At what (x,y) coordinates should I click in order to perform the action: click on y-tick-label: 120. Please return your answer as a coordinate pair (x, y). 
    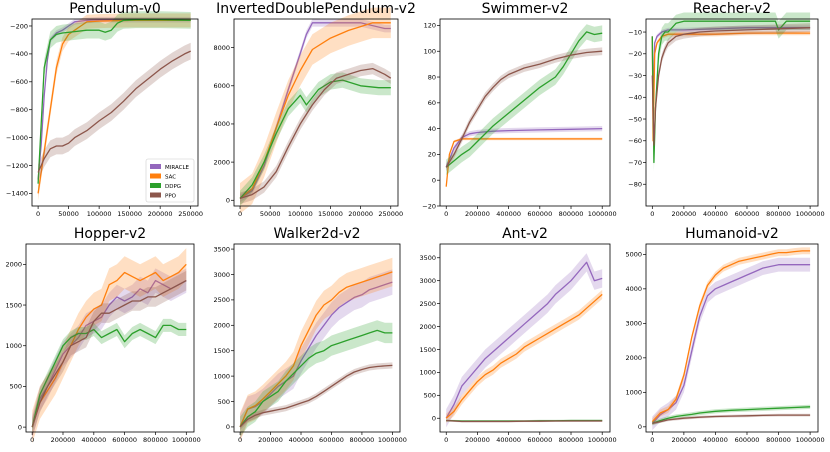
    Looking at the image, I should click on (430, 26).